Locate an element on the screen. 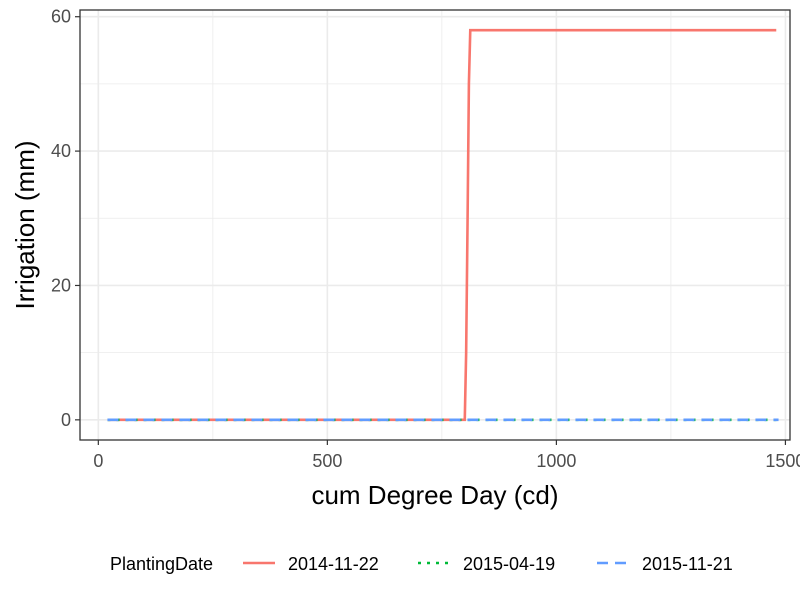 The width and height of the screenshot is (800, 600). x-axis-title: cum Degree Day (cd) is located at coordinates (434, 495).